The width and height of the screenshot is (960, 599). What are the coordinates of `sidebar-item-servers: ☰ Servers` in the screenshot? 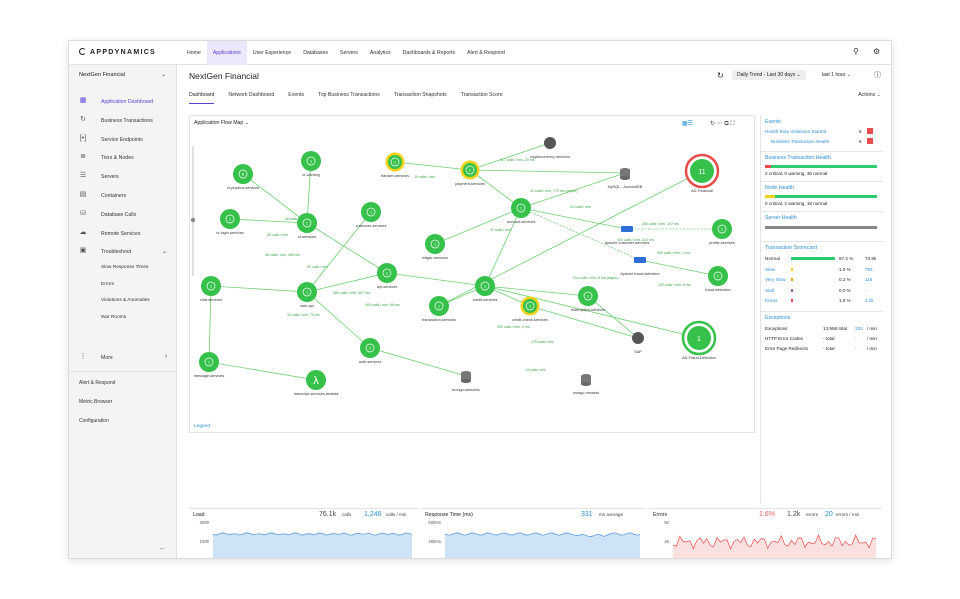 It's located at (123, 177).